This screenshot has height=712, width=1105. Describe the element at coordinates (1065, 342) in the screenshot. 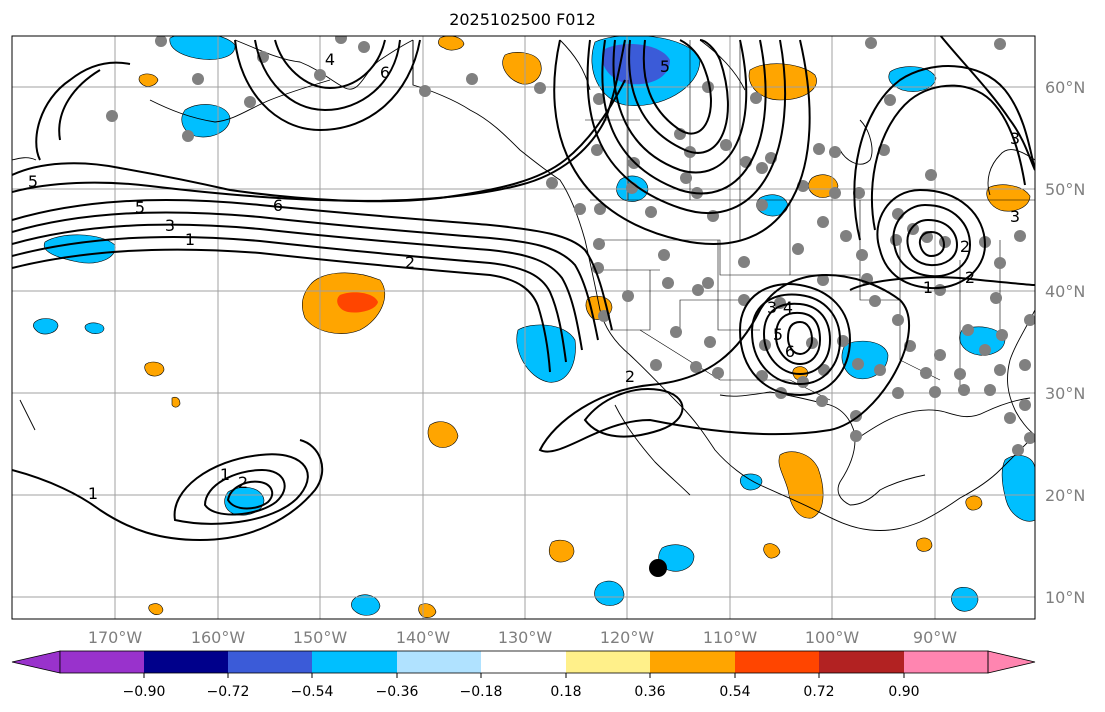

I see `latitude-labels: 60°N 50°N 40°N 30°N 20°N 10°N` at that location.